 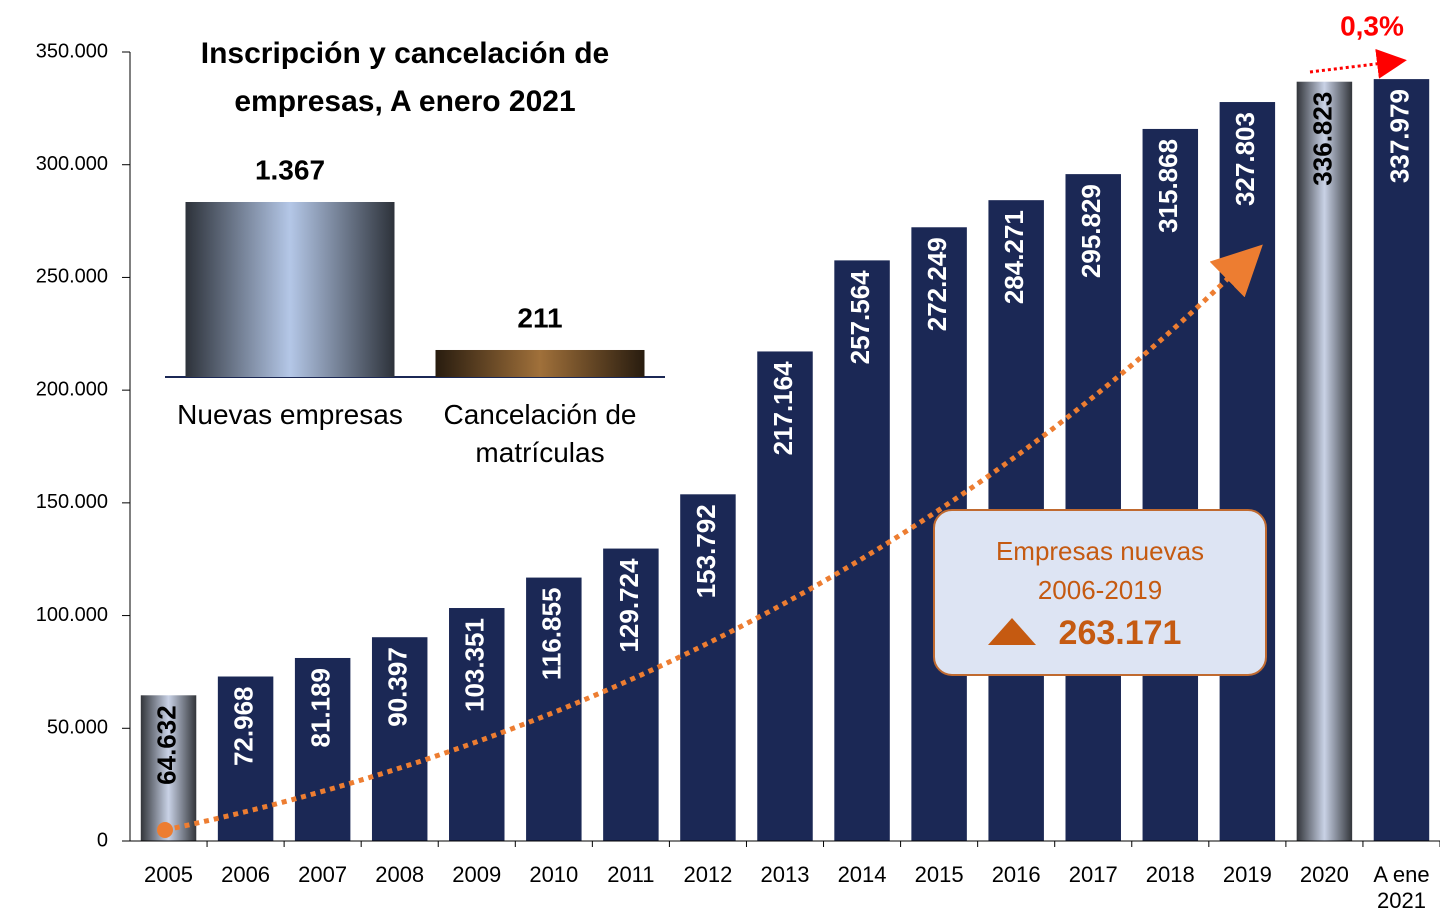 I want to click on box-value: 263.171, so click(x=1120, y=633).